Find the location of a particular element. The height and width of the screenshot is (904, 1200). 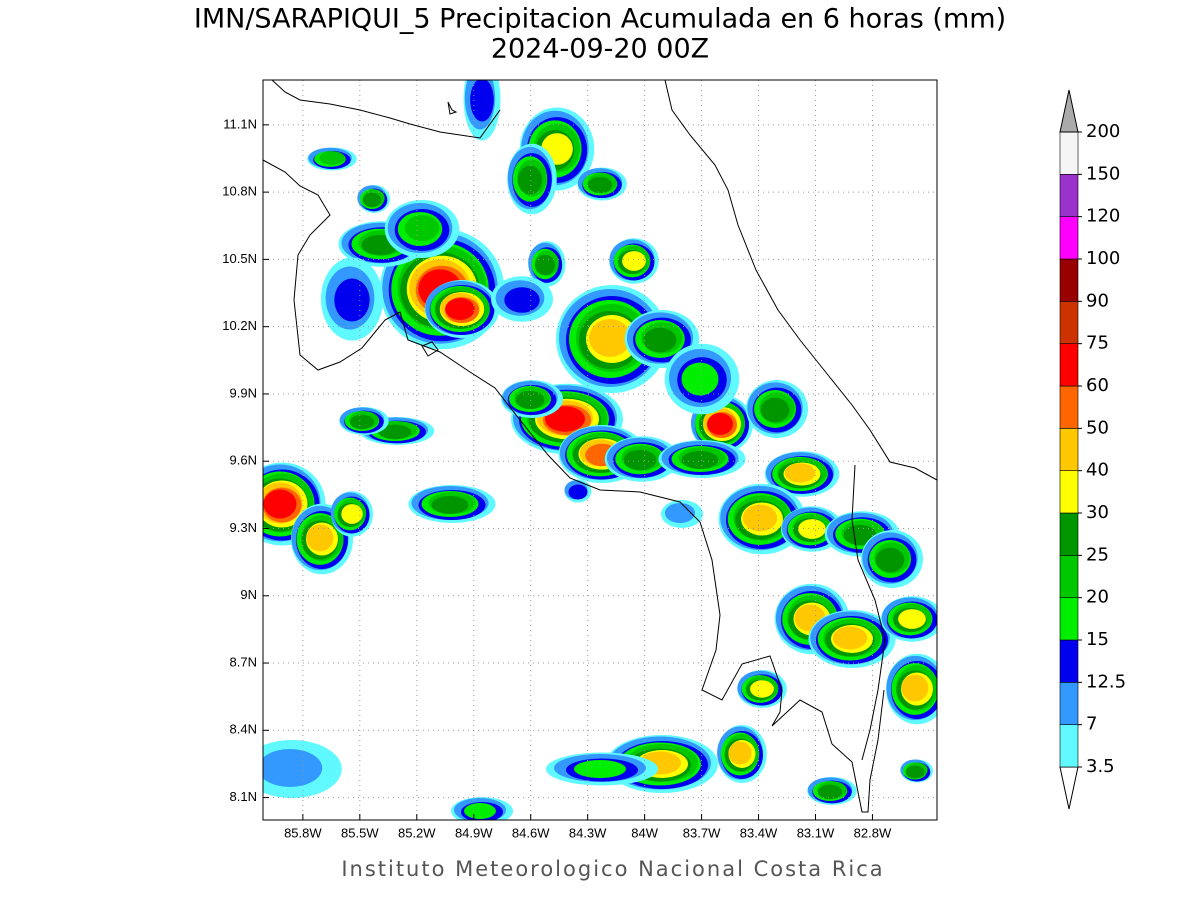

colorbar-label: 40 is located at coordinates (1097, 470).